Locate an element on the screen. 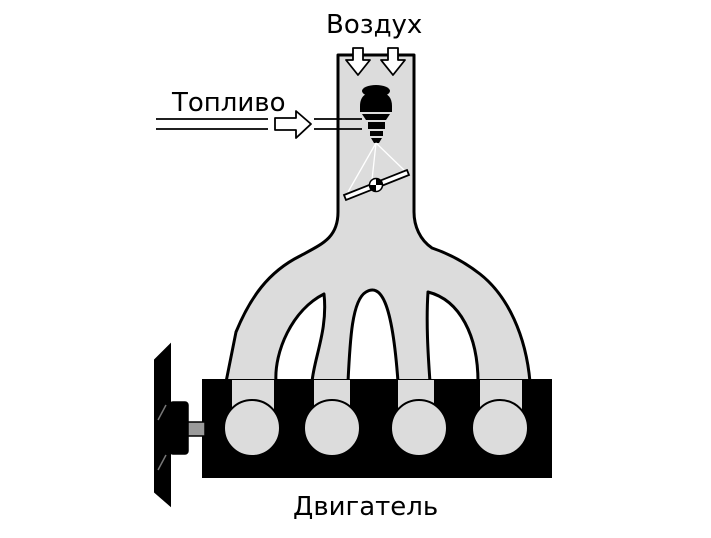  fuel-injector-icon is located at coordinates (376, 114).